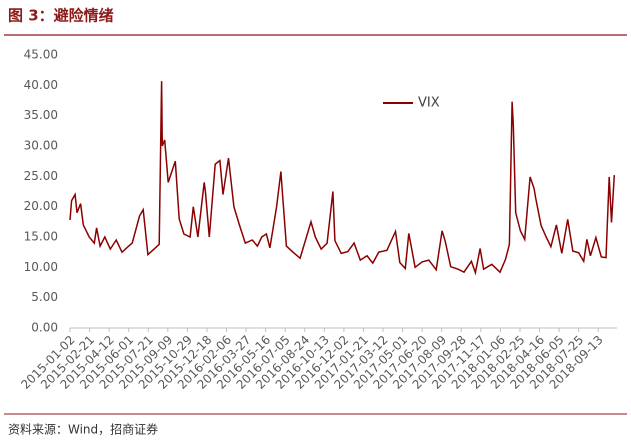 The height and width of the screenshot is (446, 631). Describe the element at coordinates (41, 237) in the screenshot. I see `y-tick-label: 15.00` at that location.